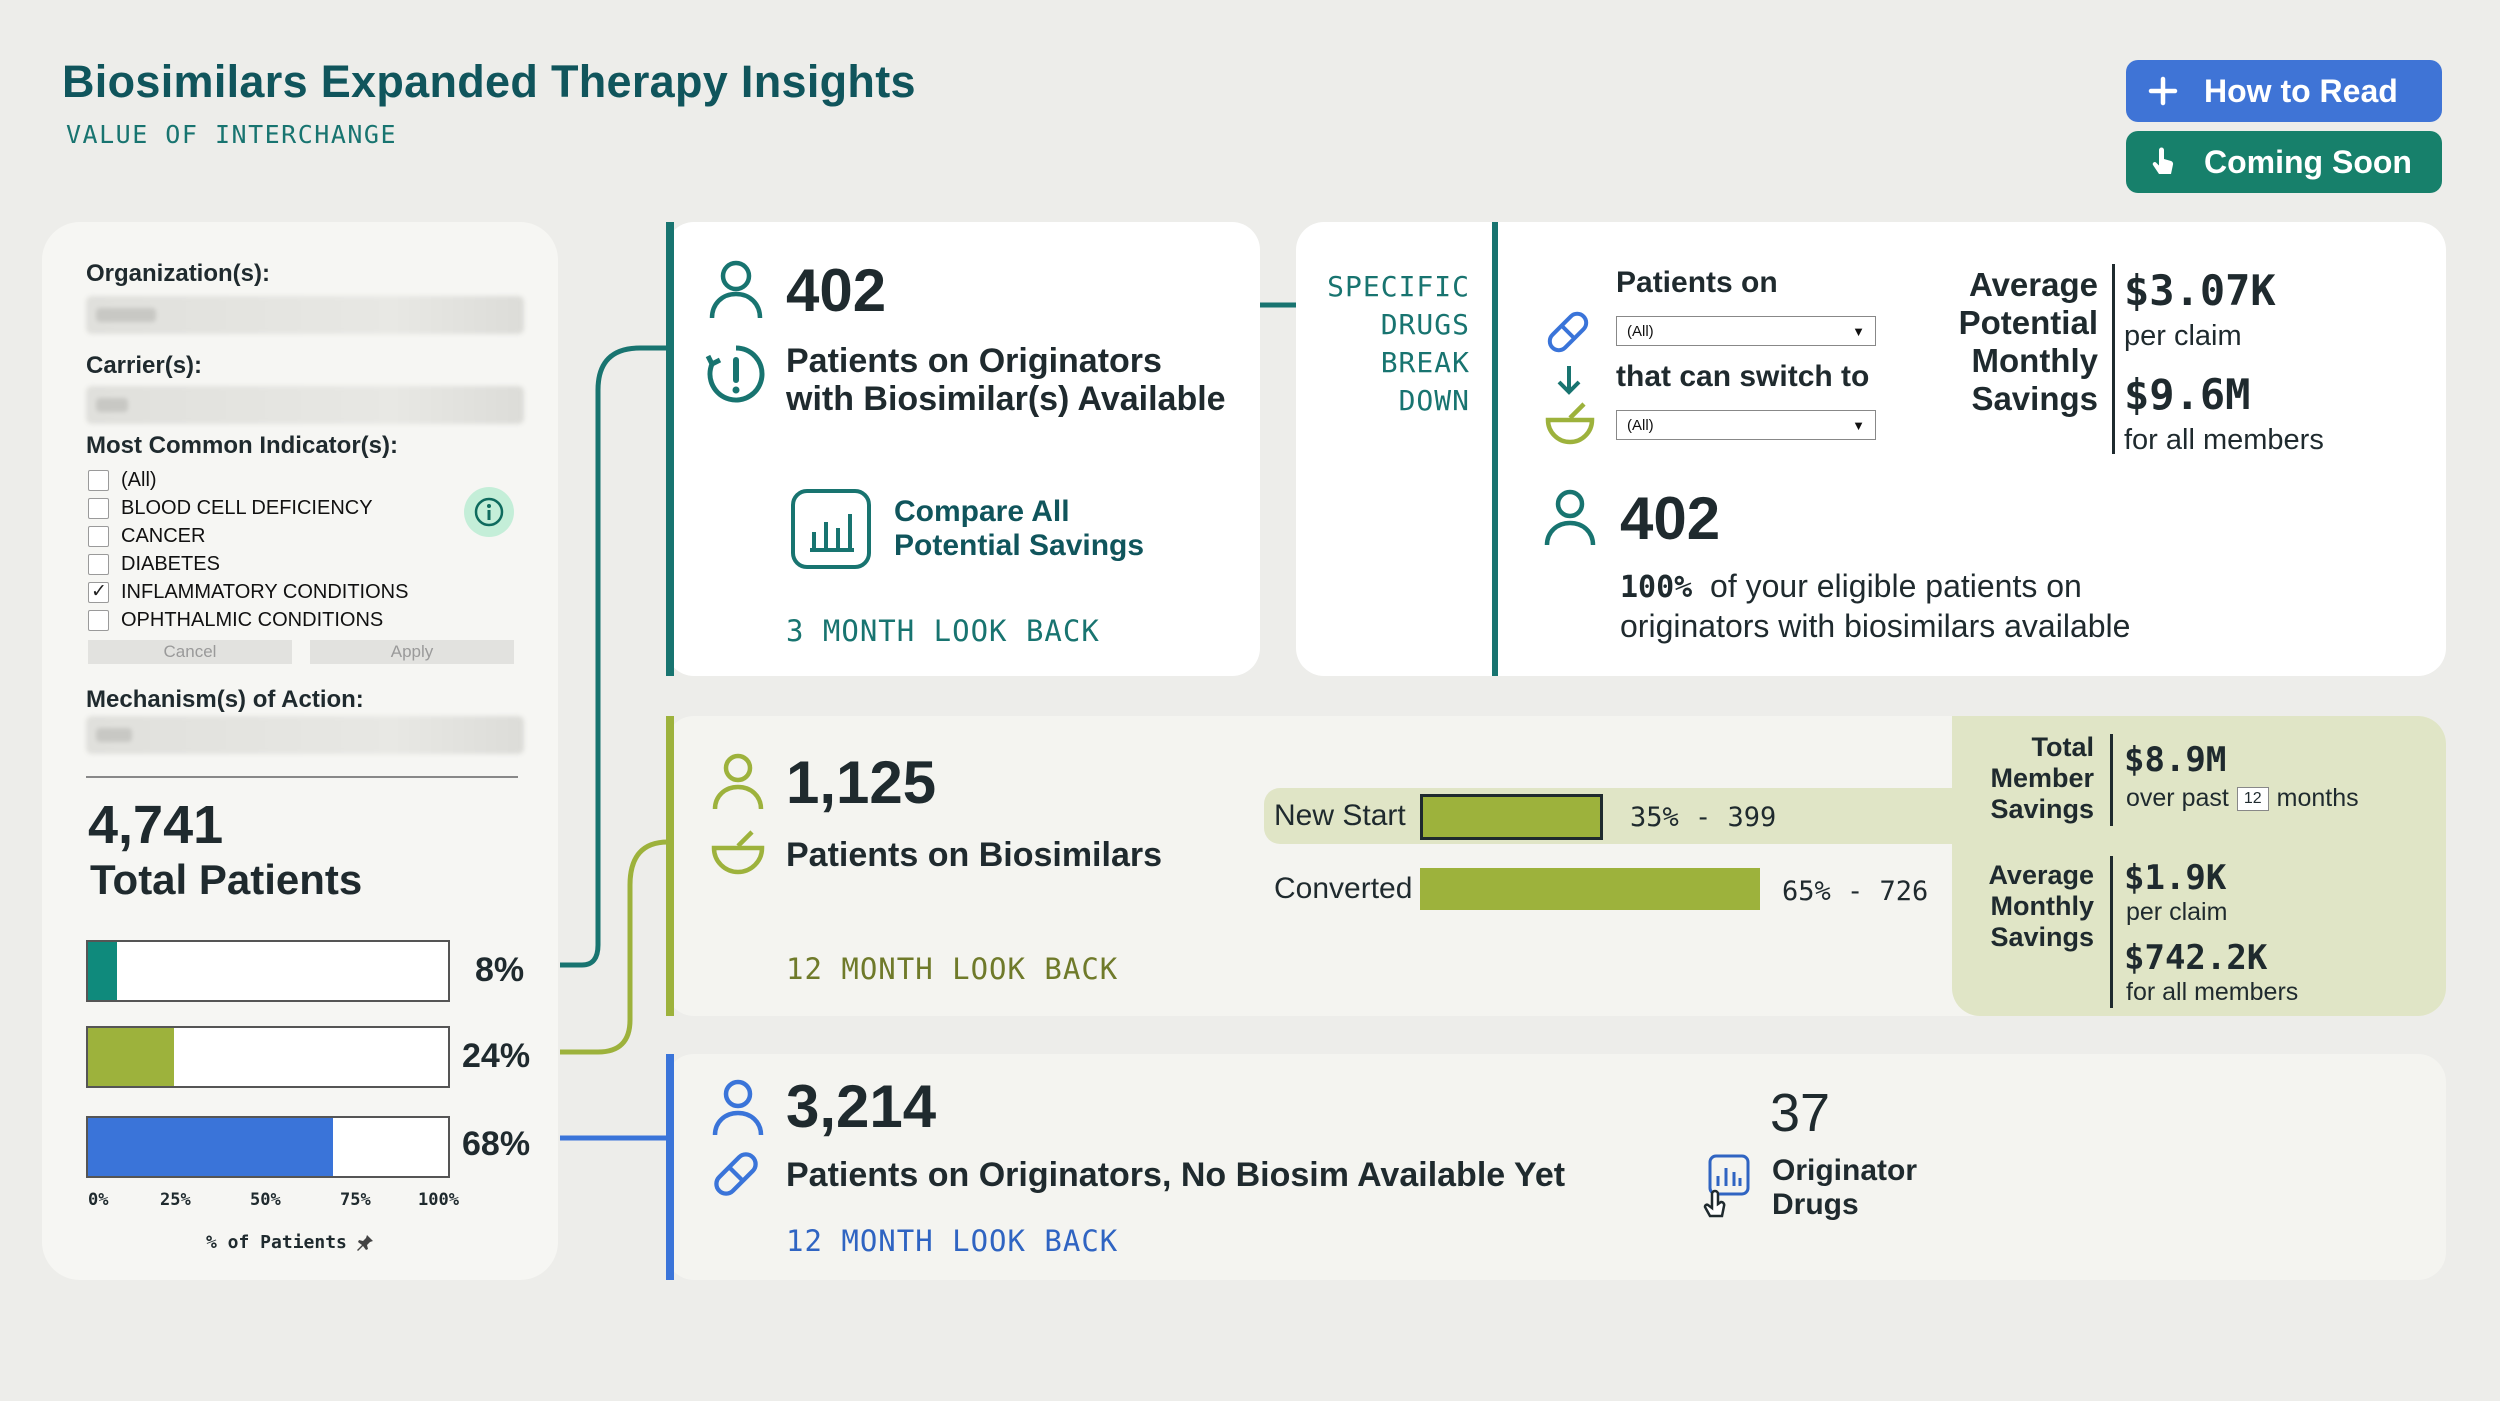 The image size is (2500, 1401). Describe the element at coordinates (248, 508) in the screenshot. I see `indicator-option-blood-cell-deficiency: BLOOD CELL DEFICIENCY` at that location.